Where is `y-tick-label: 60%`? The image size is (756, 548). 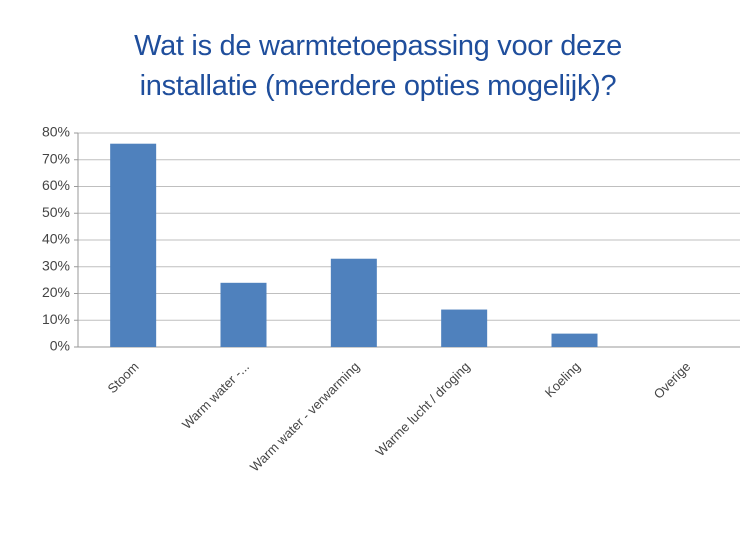 y-tick-label: 60% is located at coordinates (56, 185).